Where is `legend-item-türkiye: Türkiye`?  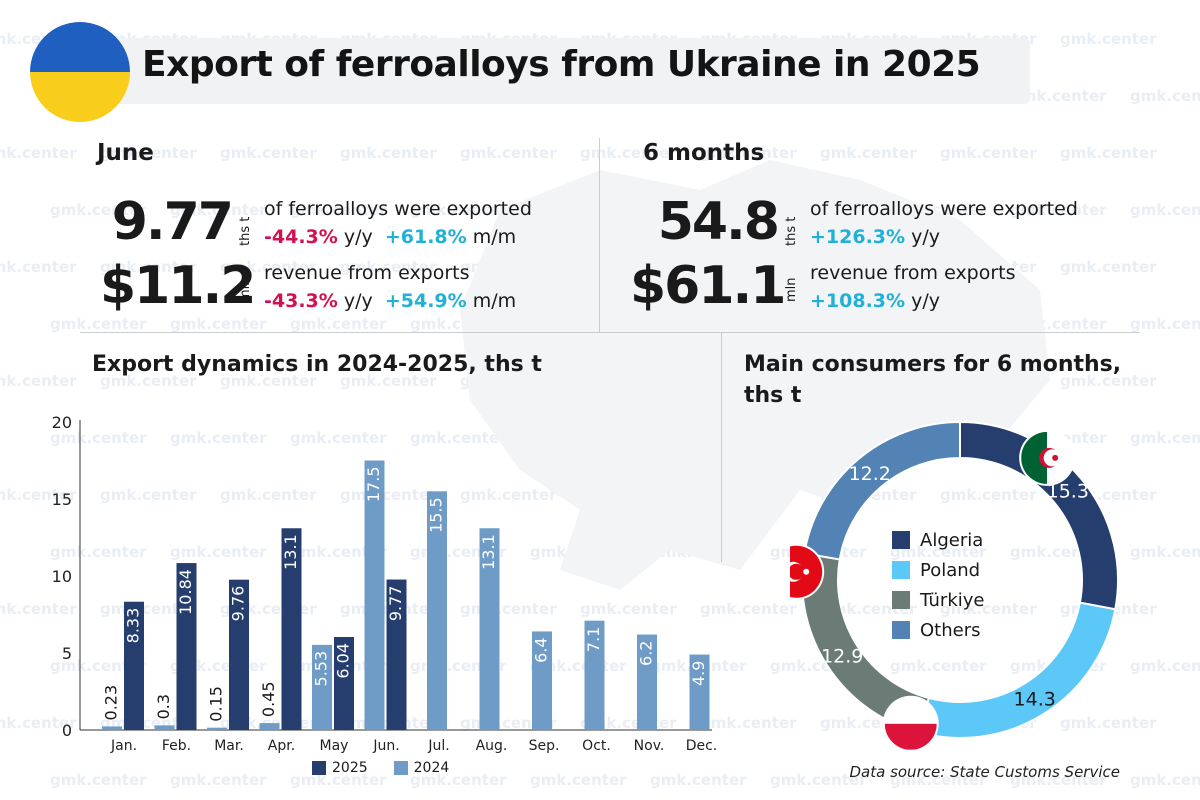 legend-item-türkiye: Türkiye is located at coordinates (938, 600).